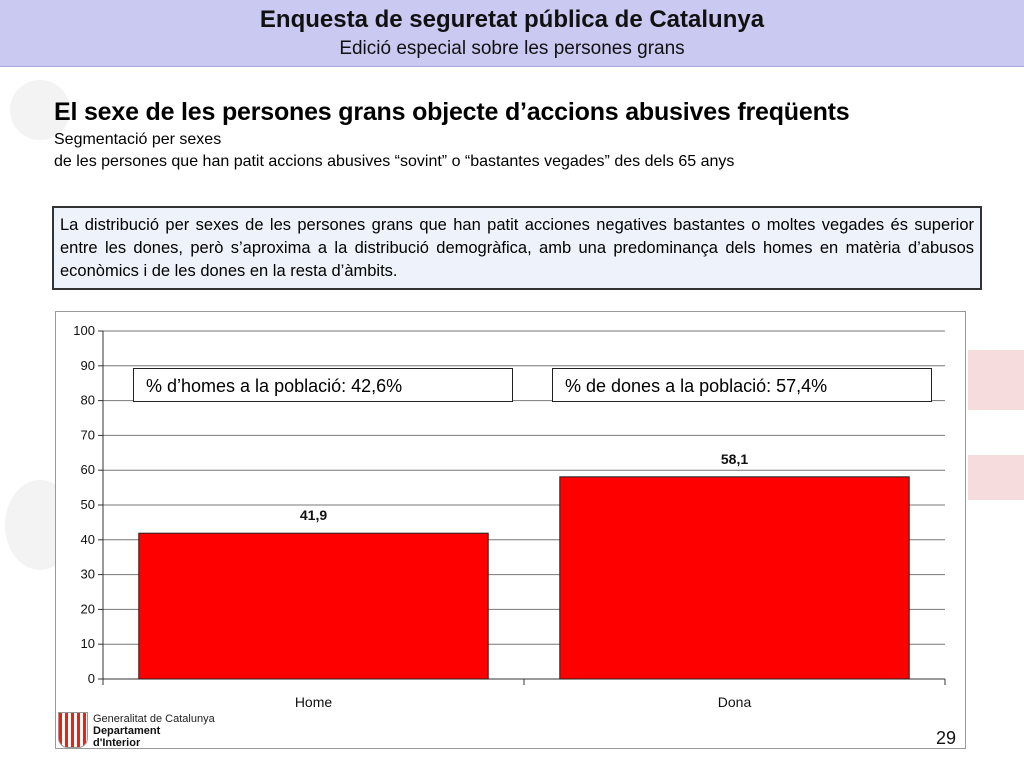 This screenshot has height=768, width=1024. What do you see at coordinates (73, 730) in the screenshot?
I see `senyera-emblem-icon` at bounding box center [73, 730].